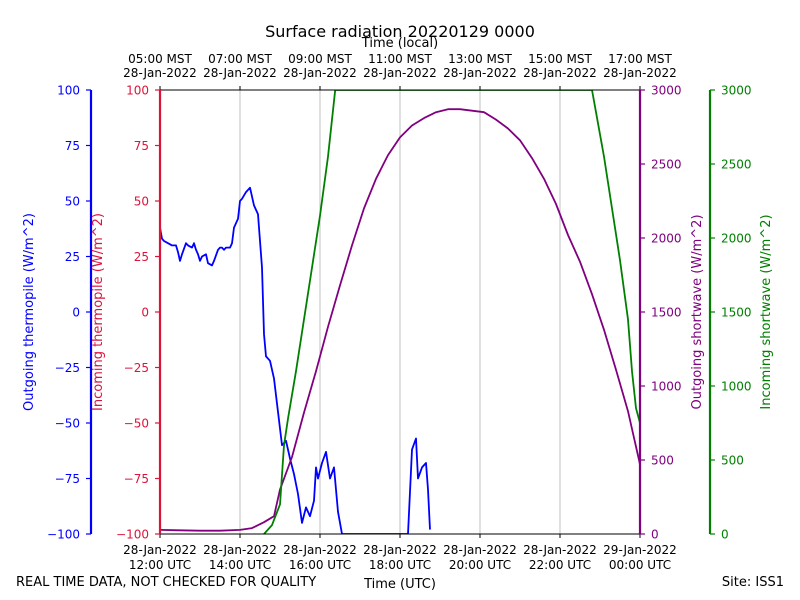 Image resolution: width=800 pixels, height=600 pixels. I want to click on y-tick-label-out_thermo: −25, so click(67, 368).